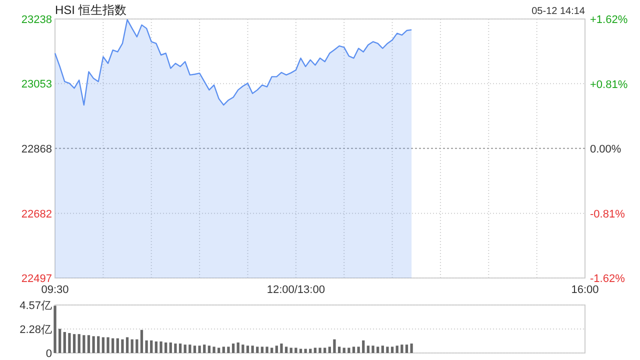  Describe the element at coordinates (608, 279) in the screenshot. I see `y2-tick-label: -1.62%` at that location.